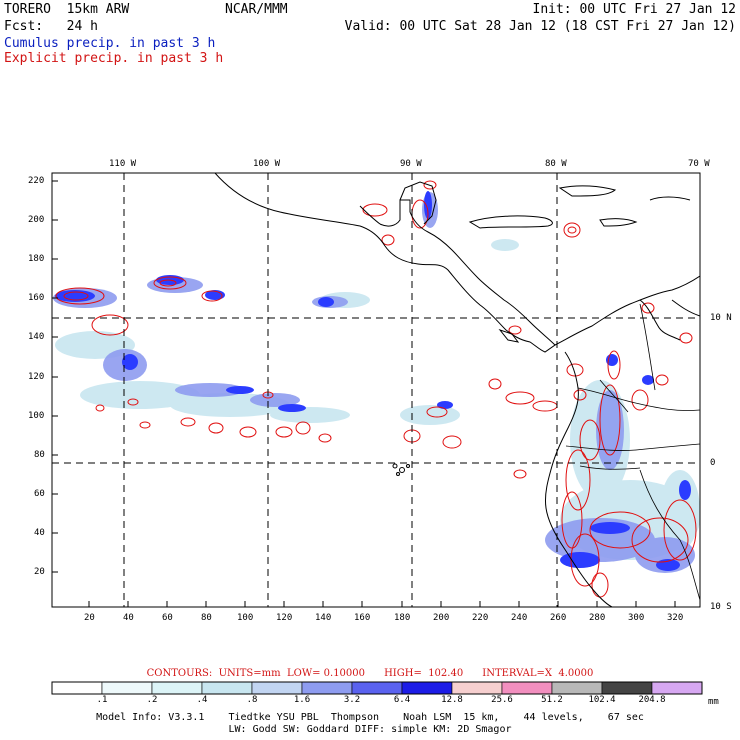 This screenshot has height=740, width=740. I want to click on y-label-120: 120, so click(36, 377).